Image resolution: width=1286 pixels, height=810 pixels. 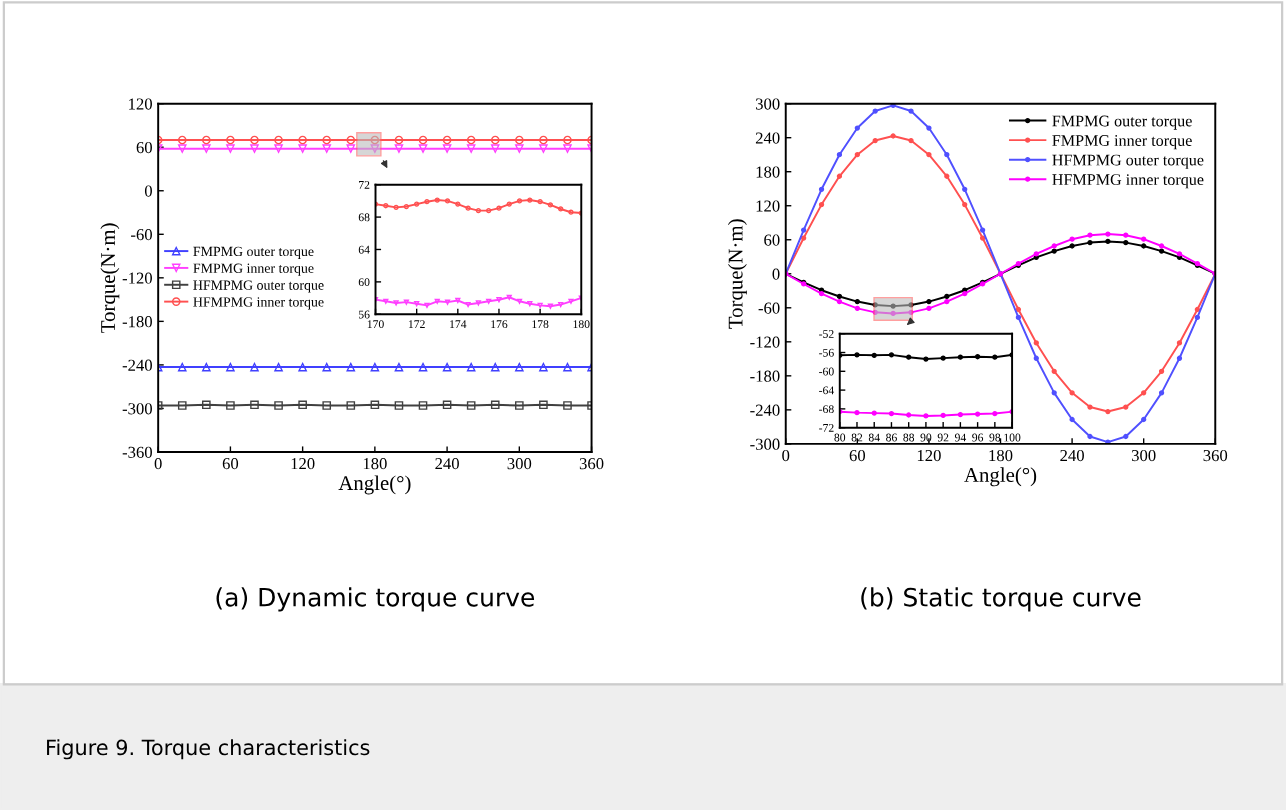 What do you see at coordinates (767, 138) in the screenshot?
I see `y-tick-label: 240` at bounding box center [767, 138].